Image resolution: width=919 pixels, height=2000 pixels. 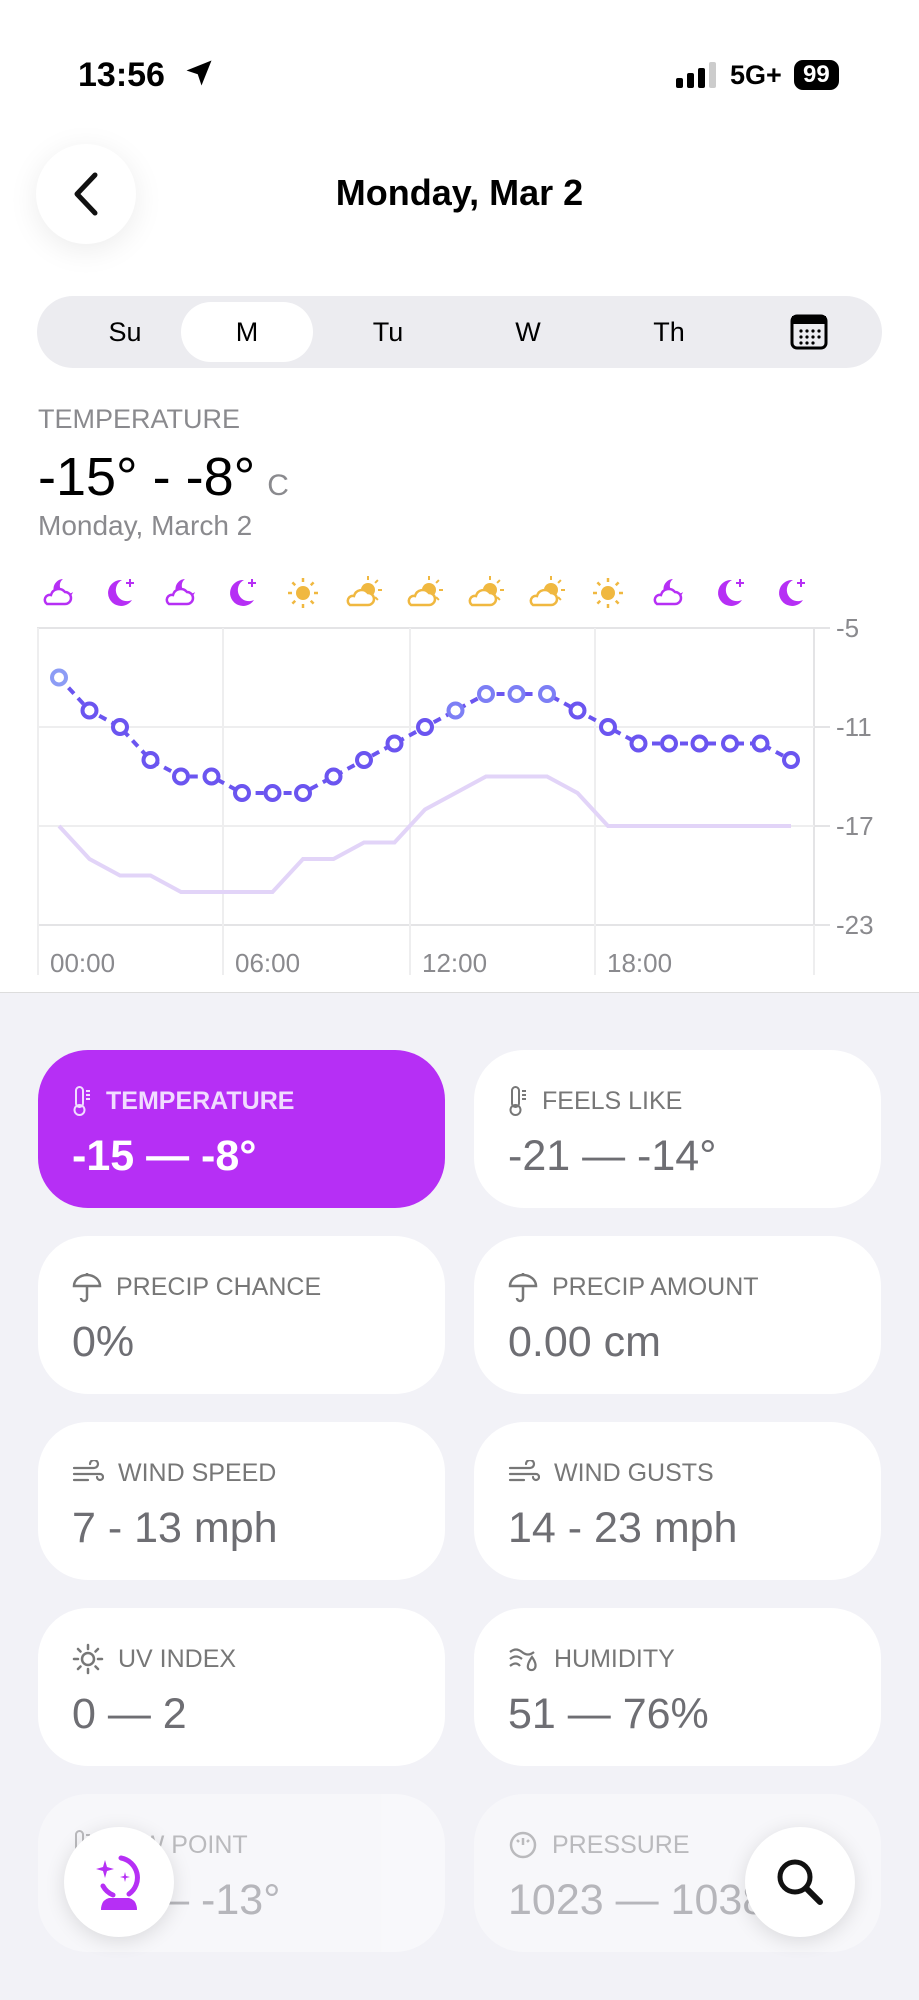 What do you see at coordinates (388, 331) in the screenshot?
I see `day-tab-tuesday: Tu` at bounding box center [388, 331].